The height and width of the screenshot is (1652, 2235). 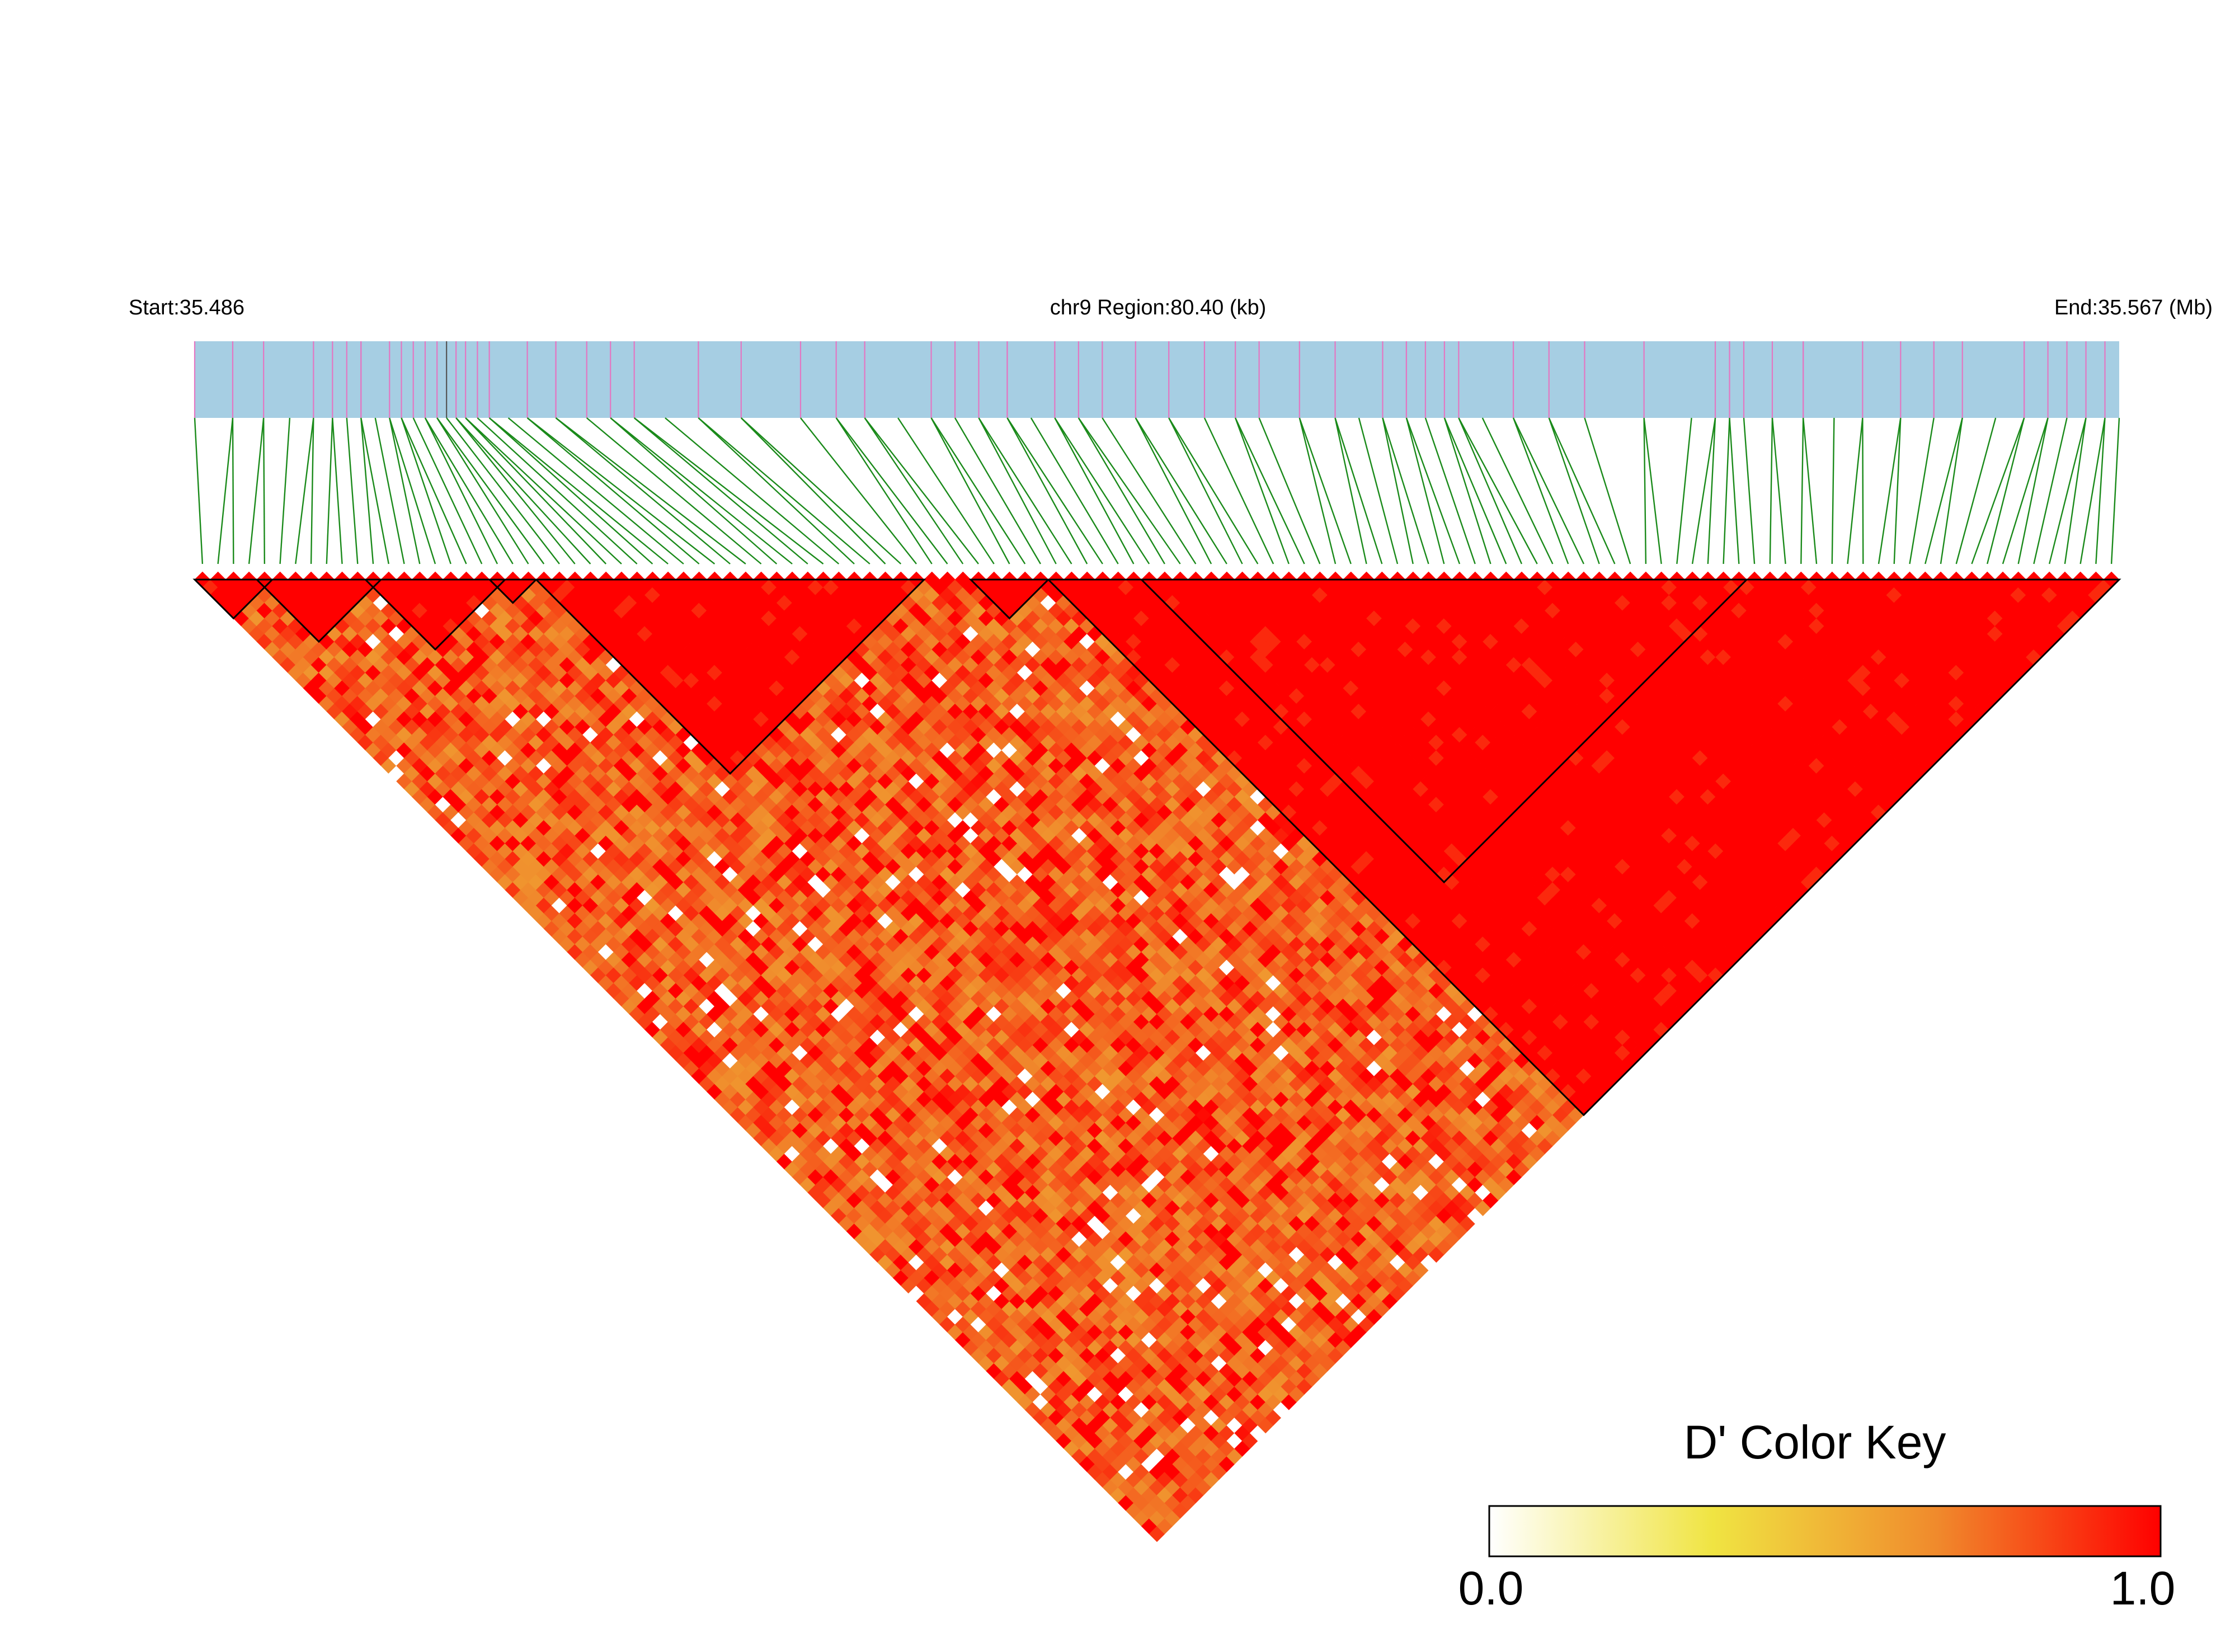 I want to click on gene-track, so click(x=1157, y=379).